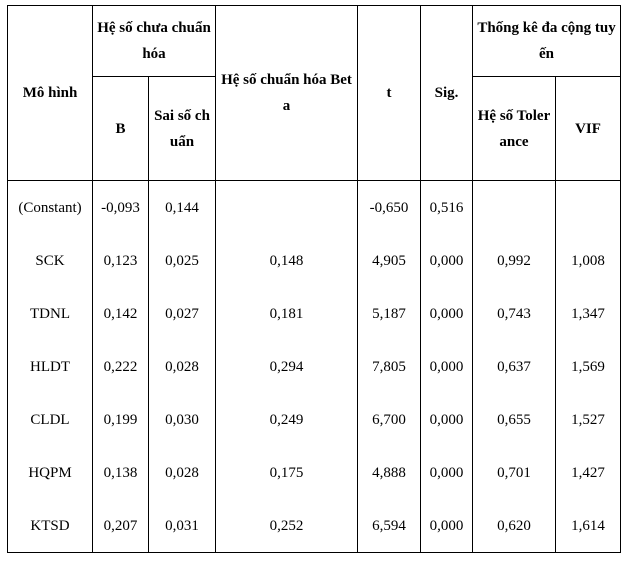 This screenshot has width=625, height=564. I want to click on cell-value: 1,614, so click(588, 526).